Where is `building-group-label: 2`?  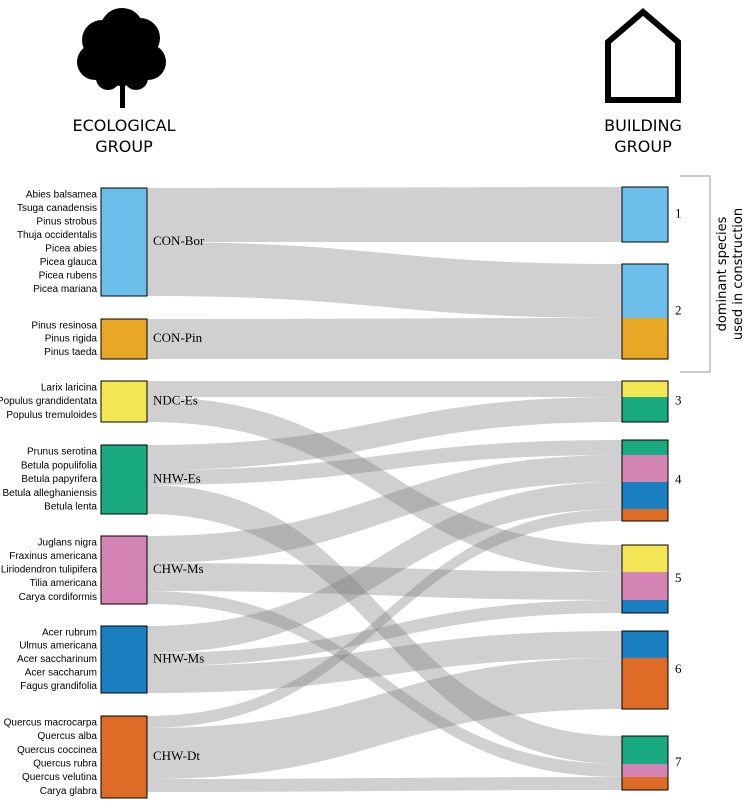 building-group-label: 2 is located at coordinates (678, 309).